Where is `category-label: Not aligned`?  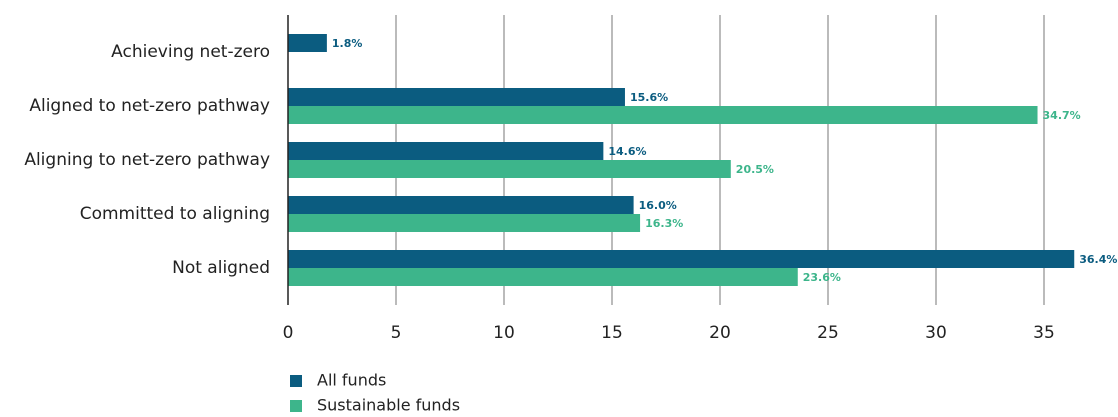 category-label: Not aligned is located at coordinates (221, 268).